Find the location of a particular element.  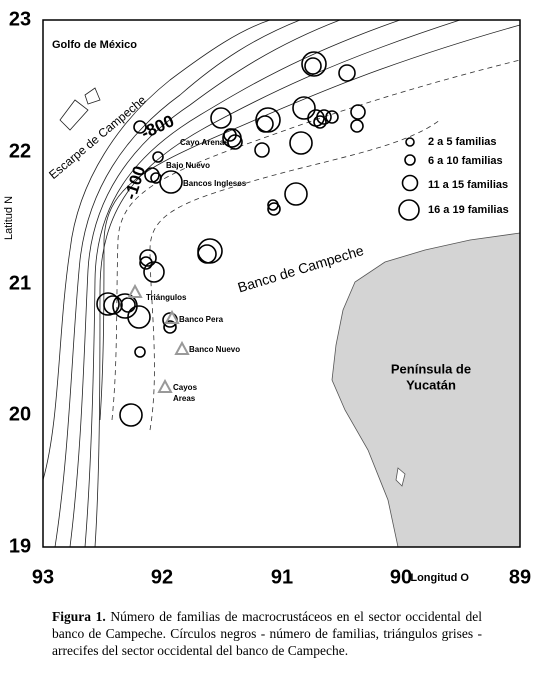

contour-label: -100 is located at coordinates (135, 183).